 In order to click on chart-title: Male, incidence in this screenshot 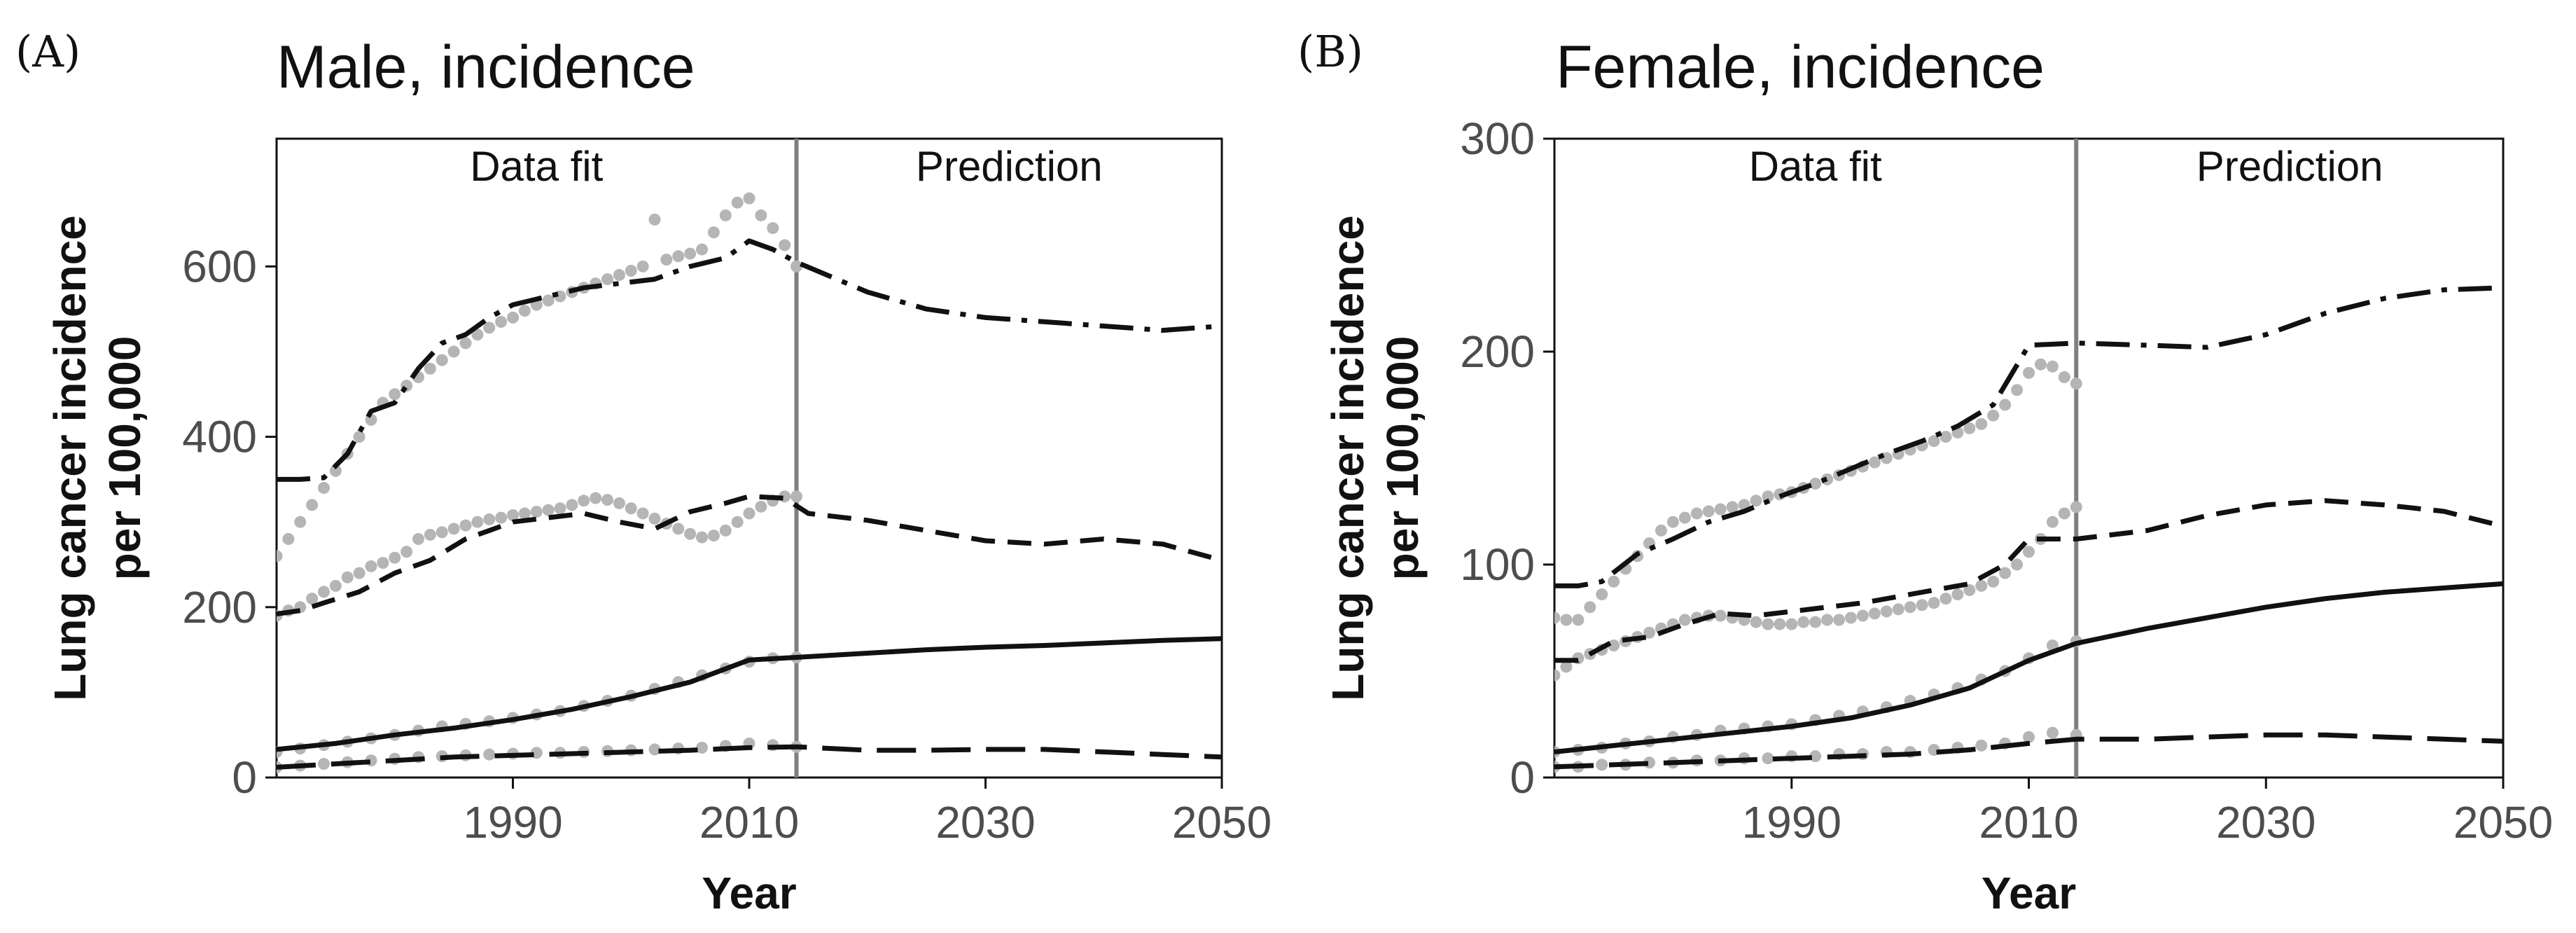, I will do `click(486, 67)`.